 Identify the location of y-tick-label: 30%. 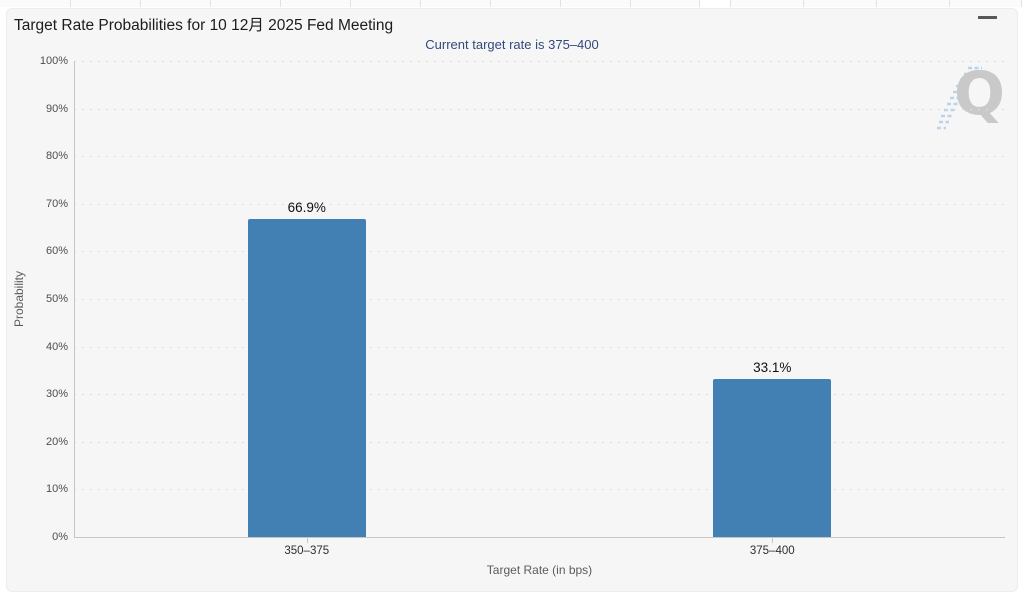
(56, 394).